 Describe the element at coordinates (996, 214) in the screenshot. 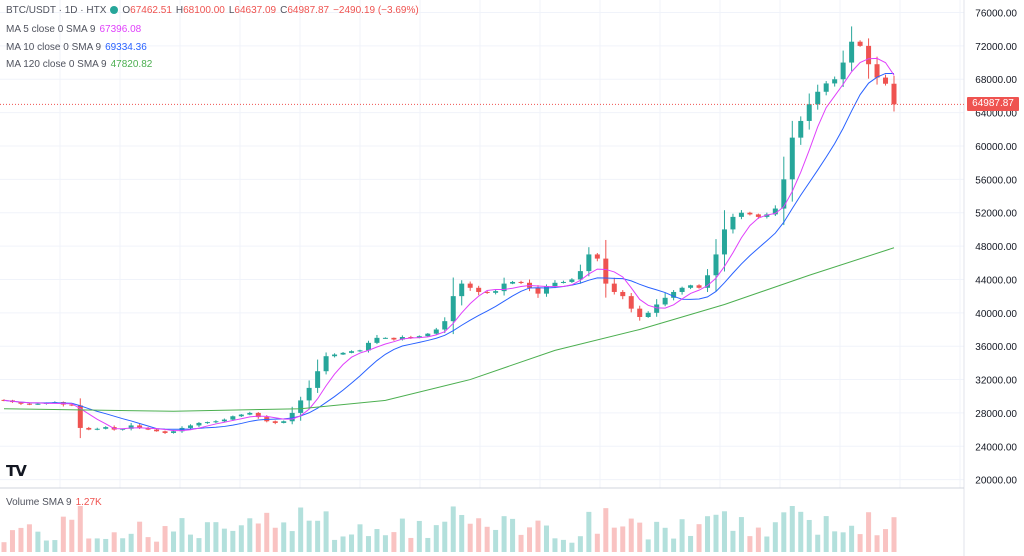

I see `y-tick-label: 52000.00` at that location.